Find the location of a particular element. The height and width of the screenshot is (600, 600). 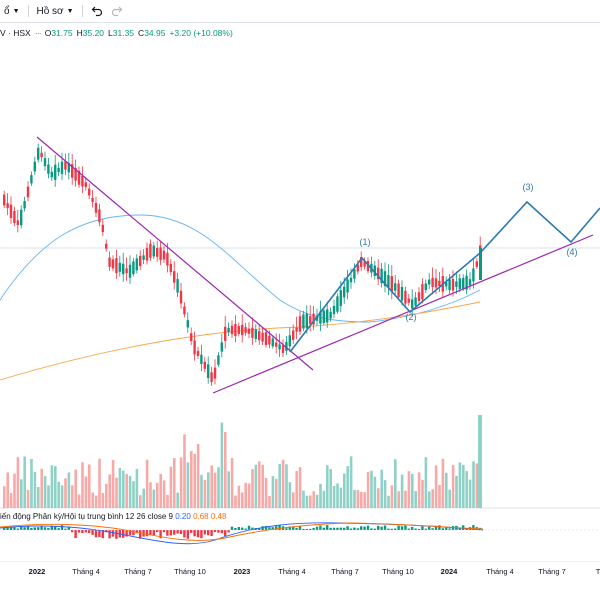

toolbar-menu-button: ổ ▼ is located at coordinates (12, 11).